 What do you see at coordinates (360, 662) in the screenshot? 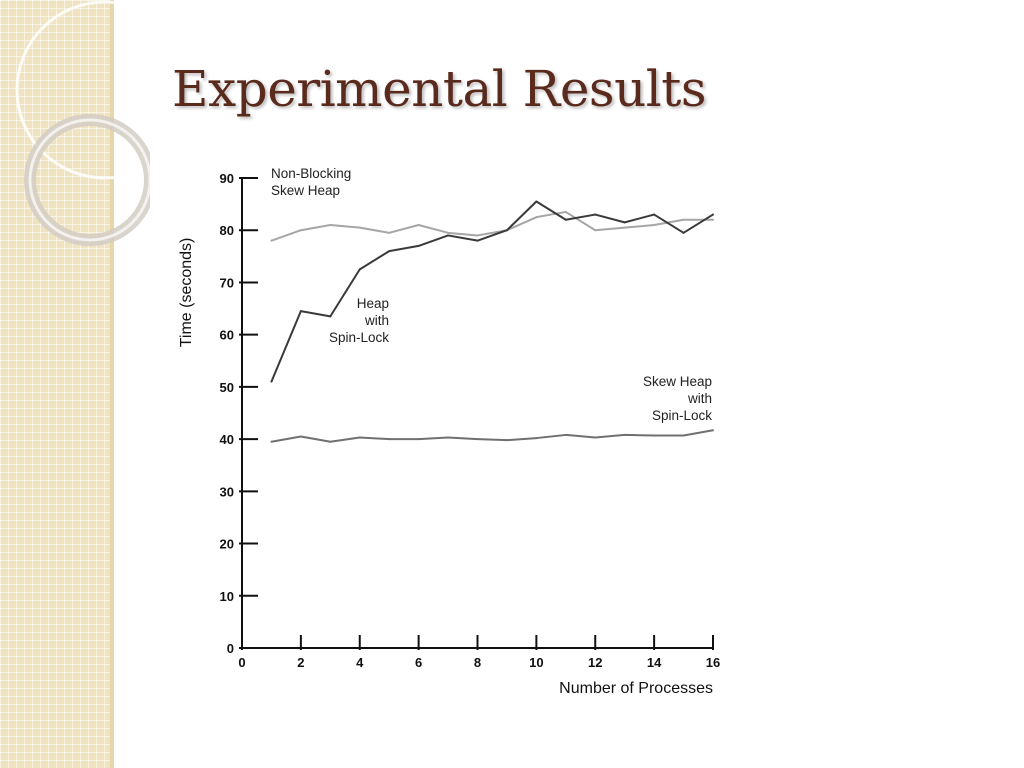
I see `x-tick-label: 4` at bounding box center [360, 662].